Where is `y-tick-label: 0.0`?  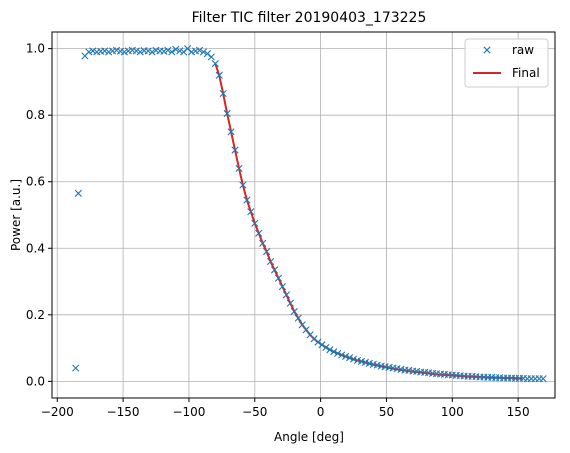 y-tick-label: 0.0 is located at coordinates (35, 381).